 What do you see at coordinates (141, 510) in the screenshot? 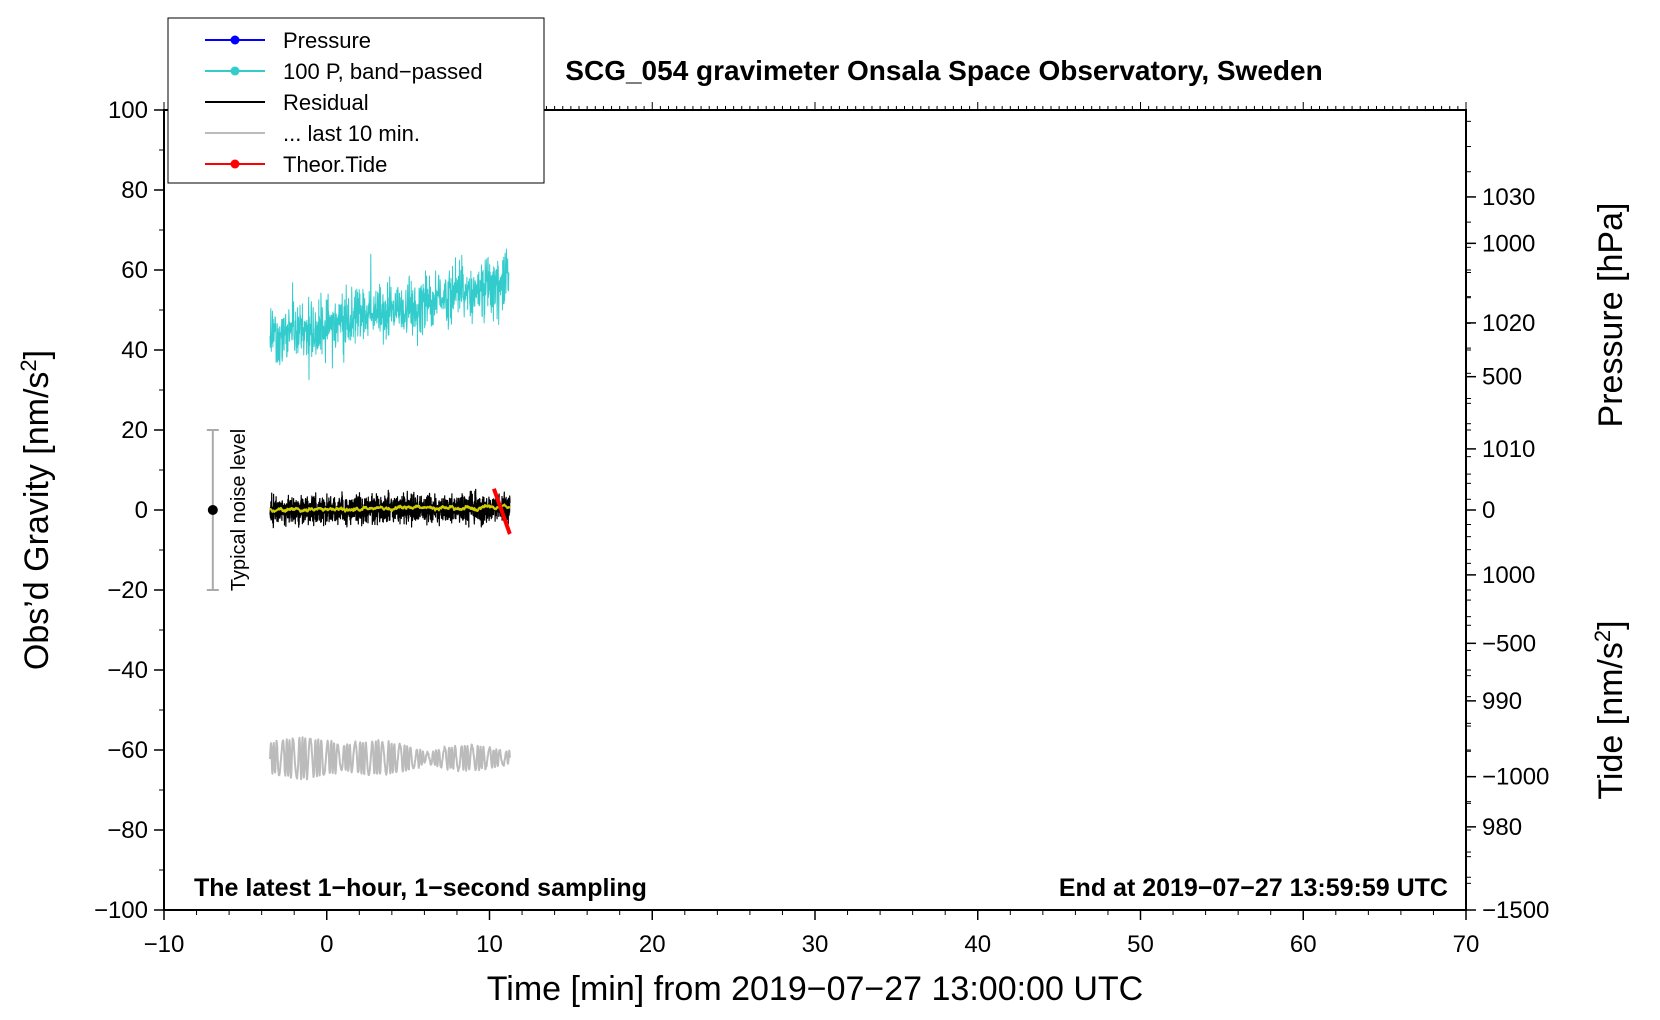
I see `y-tick-label: 0` at bounding box center [141, 510].